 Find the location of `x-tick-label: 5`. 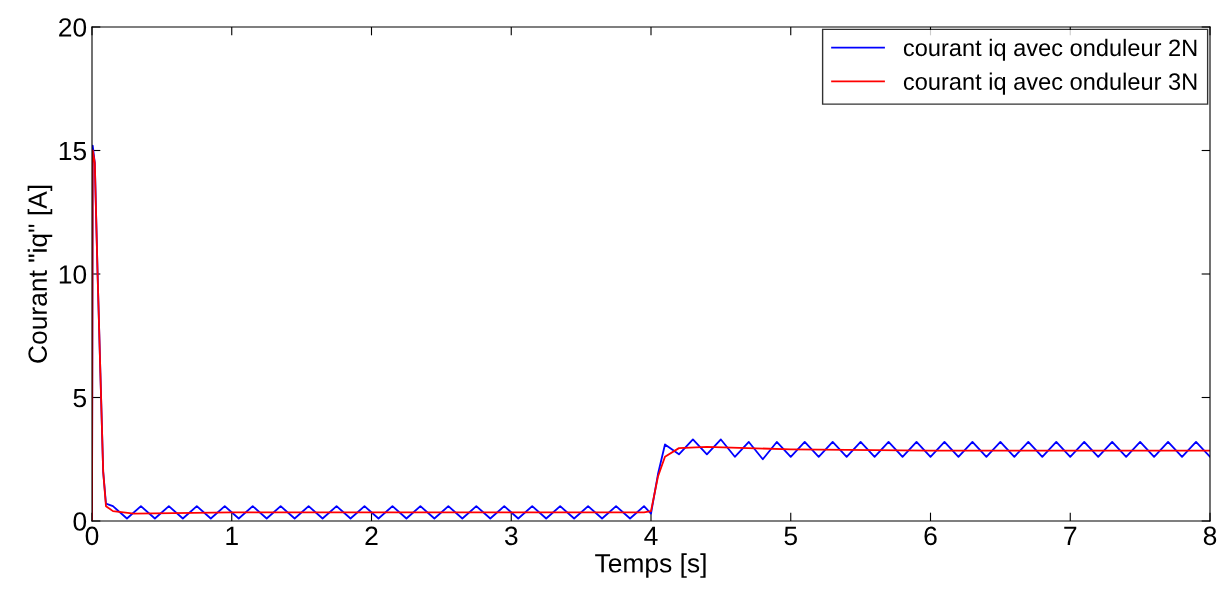

x-tick-label: 5 is located at coordinates (790, 536).